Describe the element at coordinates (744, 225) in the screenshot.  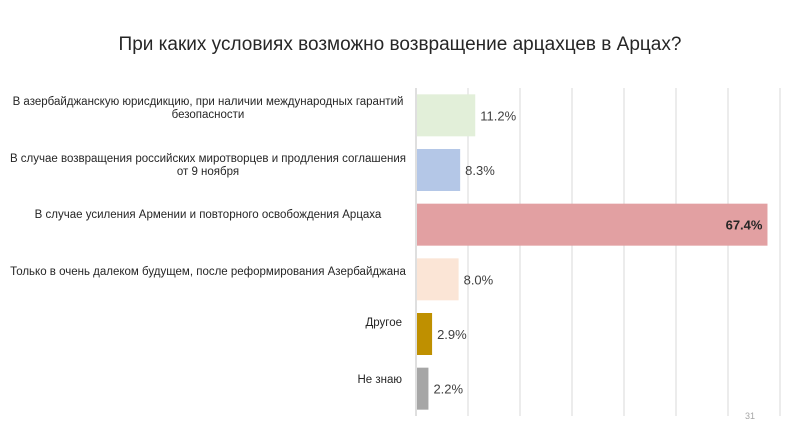
I see `value-label-2: 67.4%` at that location.